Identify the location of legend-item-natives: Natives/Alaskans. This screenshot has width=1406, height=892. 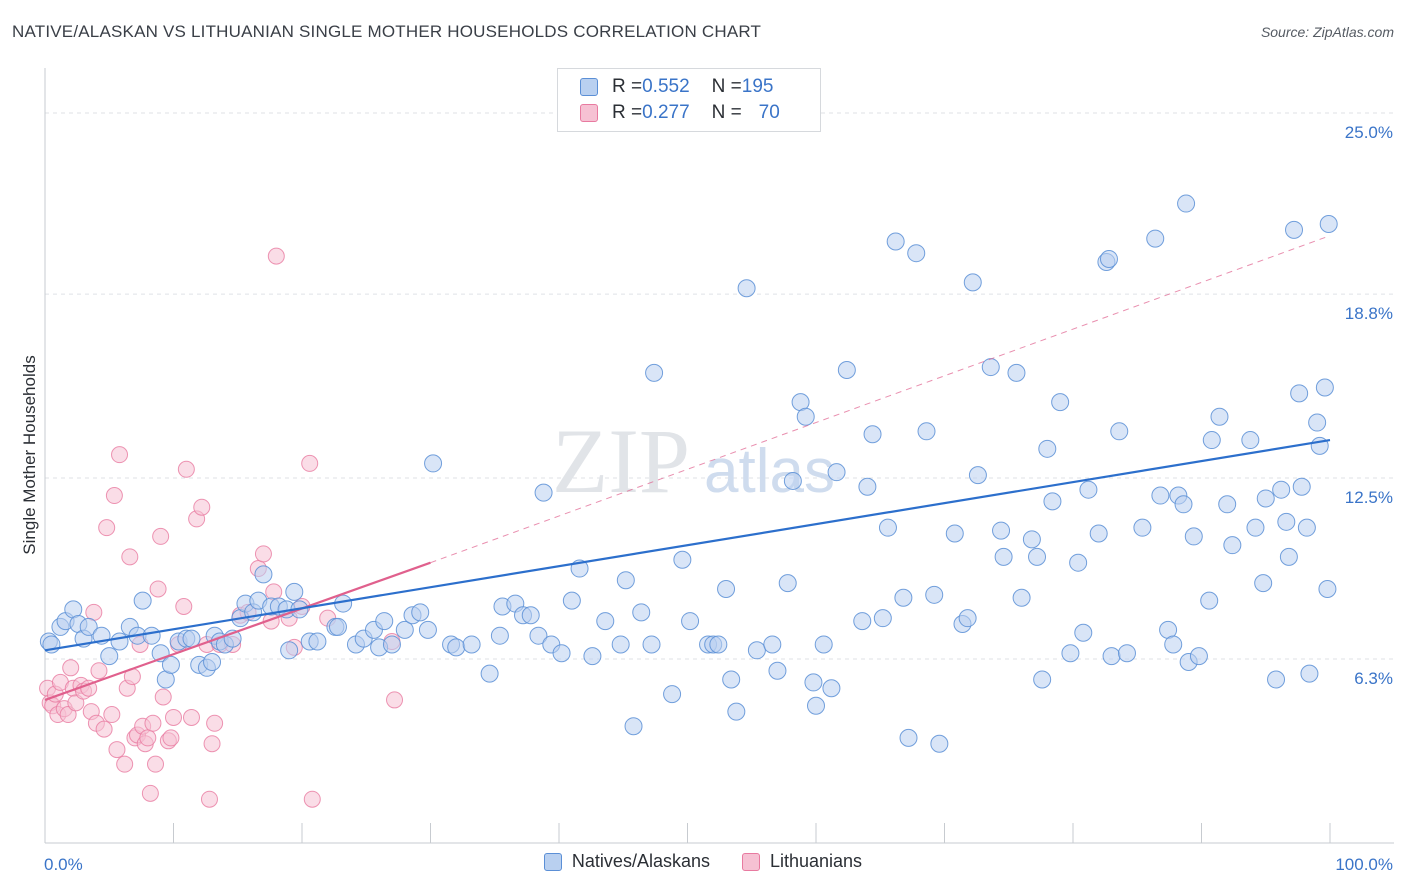
(626, 861).